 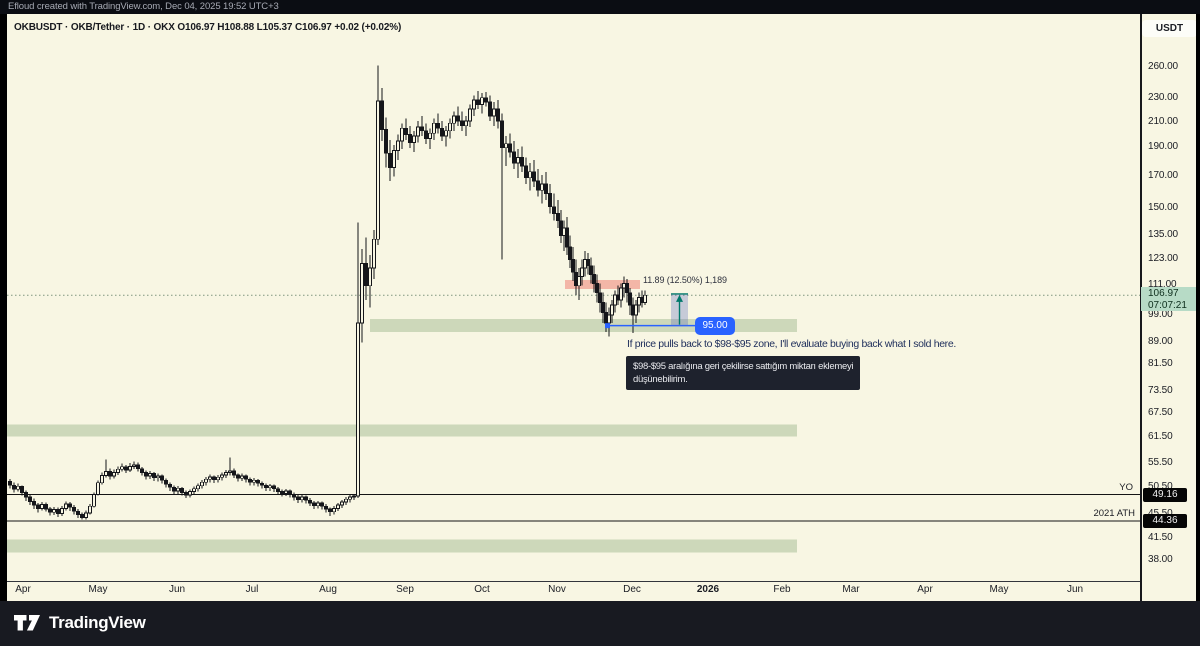 I want to click on price-tick: 73.50, so click(x=1160, y=390).